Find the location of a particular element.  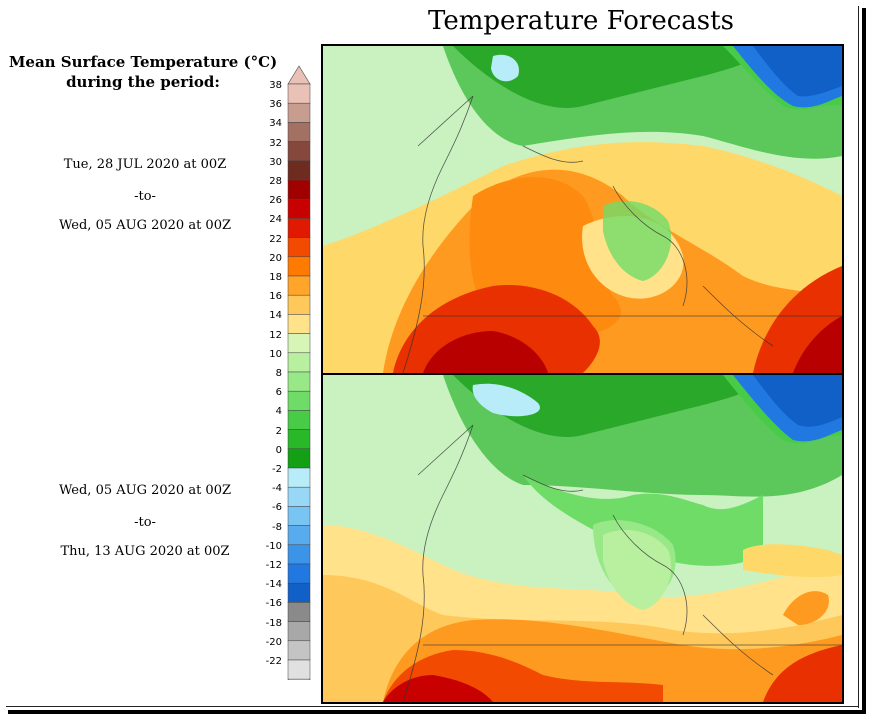

colorbar-tick-label: 28 is located at coordinates (275, 181).